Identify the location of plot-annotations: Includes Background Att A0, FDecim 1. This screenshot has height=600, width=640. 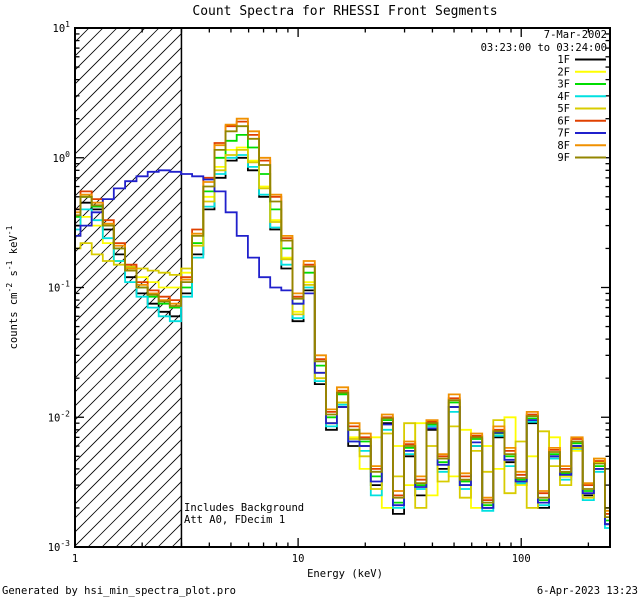
(244, 514).